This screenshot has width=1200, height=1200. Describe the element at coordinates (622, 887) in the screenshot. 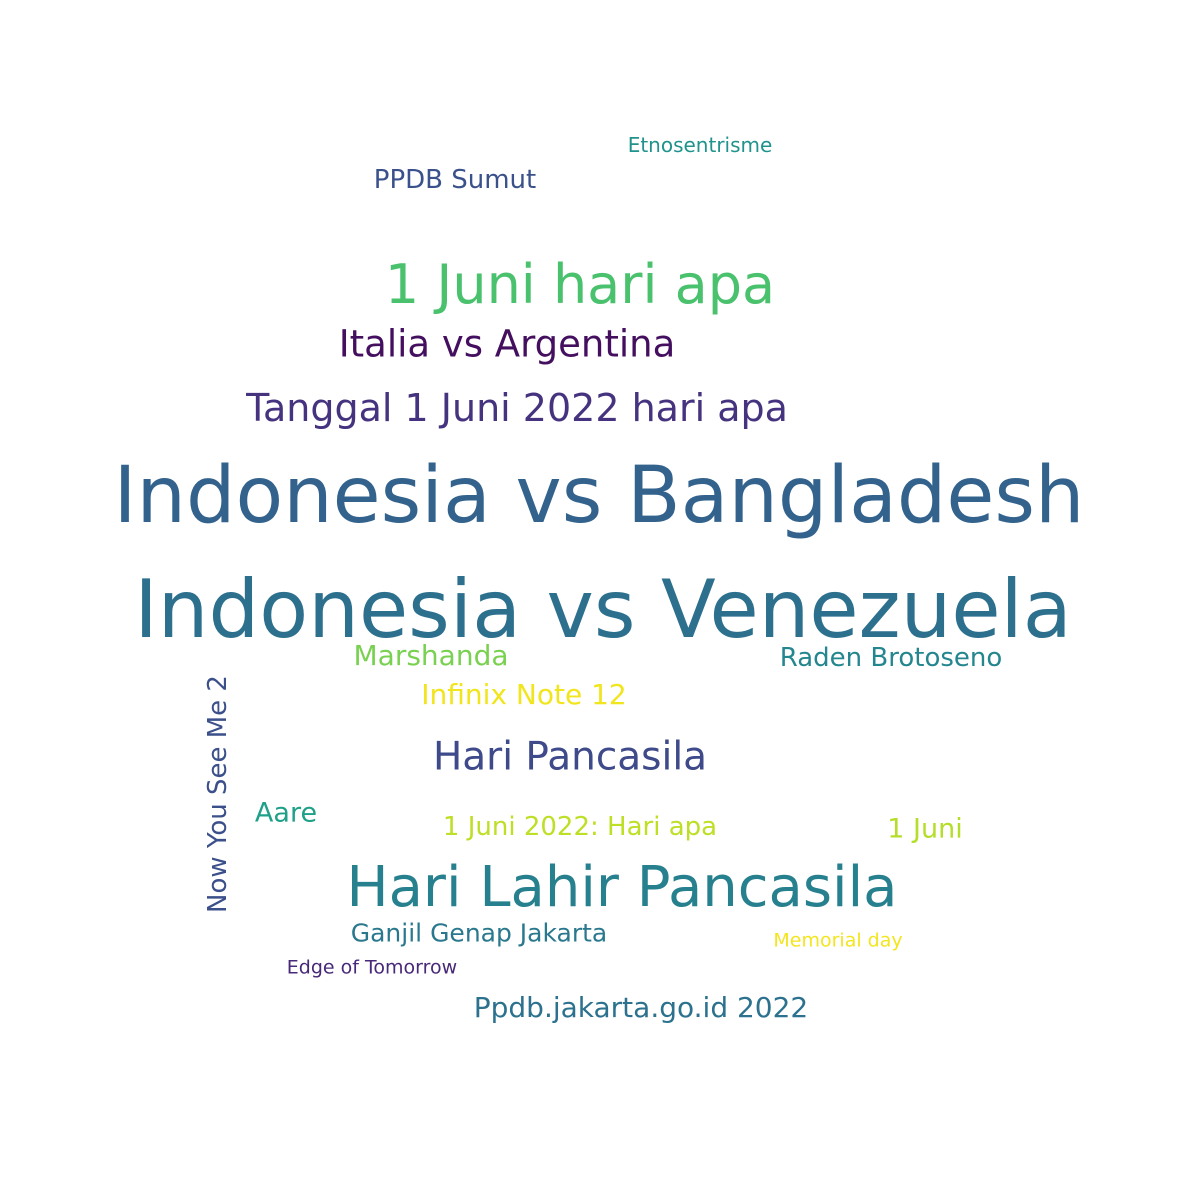

I see `word-hari-lahir-pancasila: Hari Lahir Pancasila` at that location.